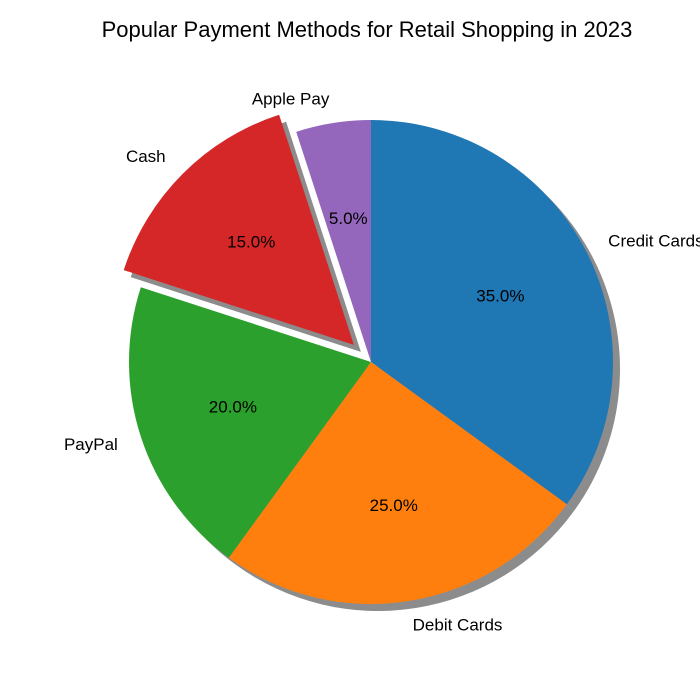 The width and height of the screenshot is (700, 700). I want to click on label-paypal: PayPal, so click(91, 444).